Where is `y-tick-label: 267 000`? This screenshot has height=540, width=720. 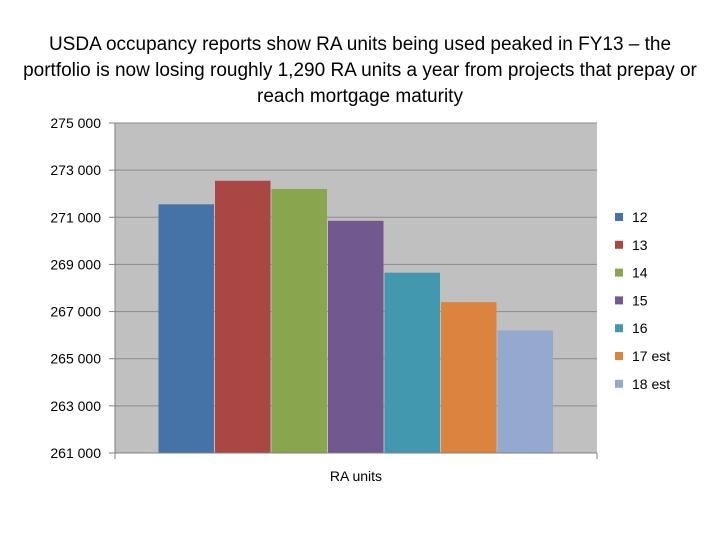
y-tick-label: 267 000 is located at coordinates (75, 312).